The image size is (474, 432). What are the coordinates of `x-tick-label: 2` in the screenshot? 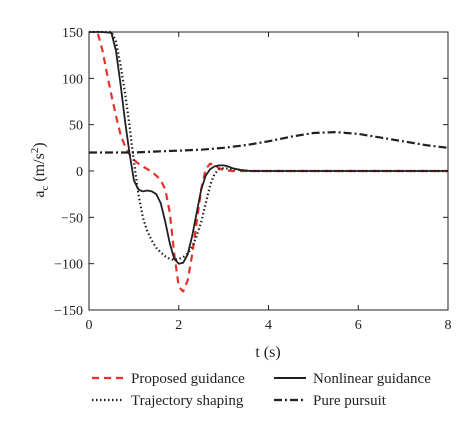 It's located at (178, 325).